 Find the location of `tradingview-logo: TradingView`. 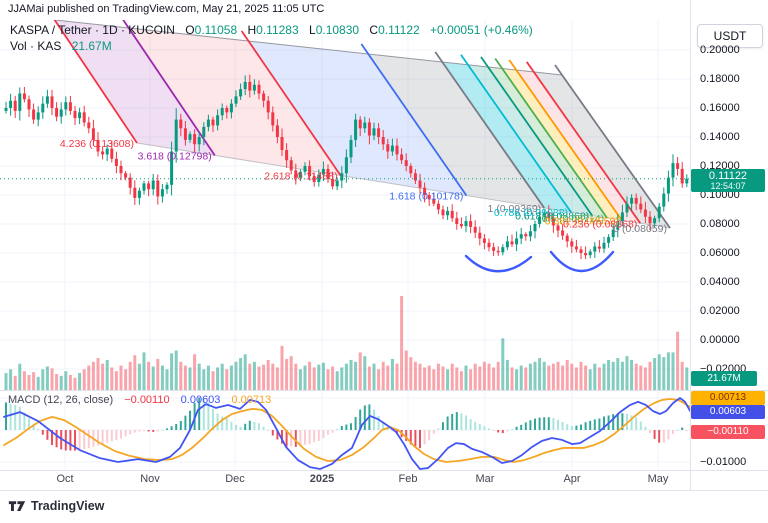

tradingview-logo: TradingView is located at coordinates (56, 505).